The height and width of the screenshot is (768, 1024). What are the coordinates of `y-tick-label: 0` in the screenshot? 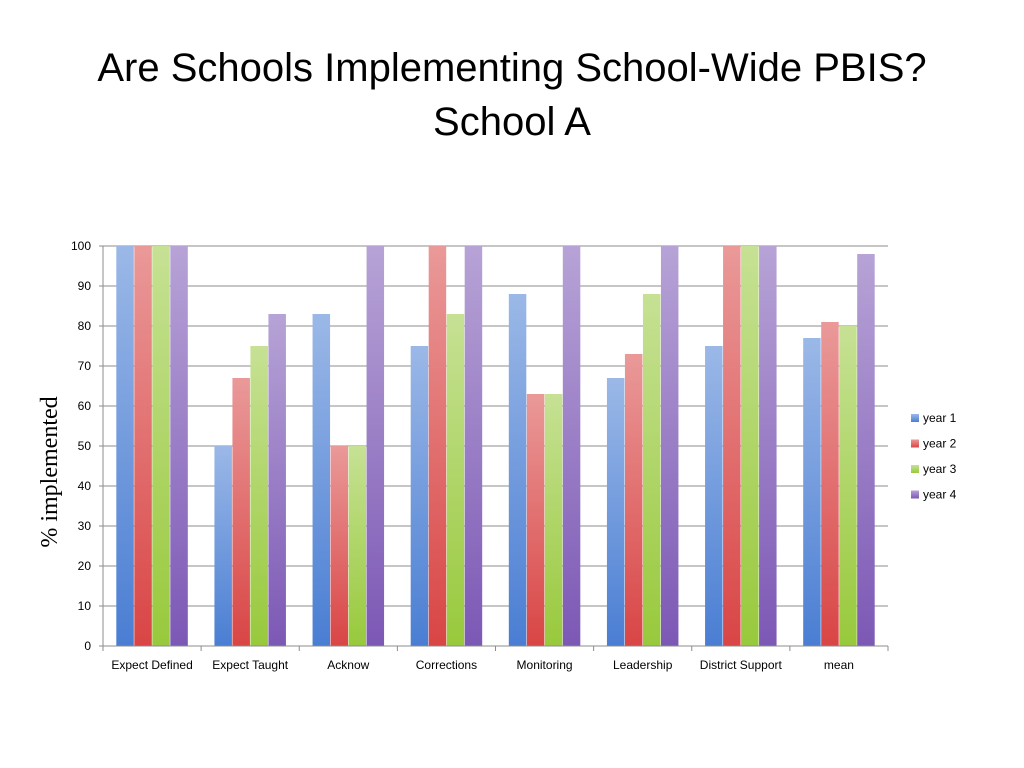 It's located at (87, 646).